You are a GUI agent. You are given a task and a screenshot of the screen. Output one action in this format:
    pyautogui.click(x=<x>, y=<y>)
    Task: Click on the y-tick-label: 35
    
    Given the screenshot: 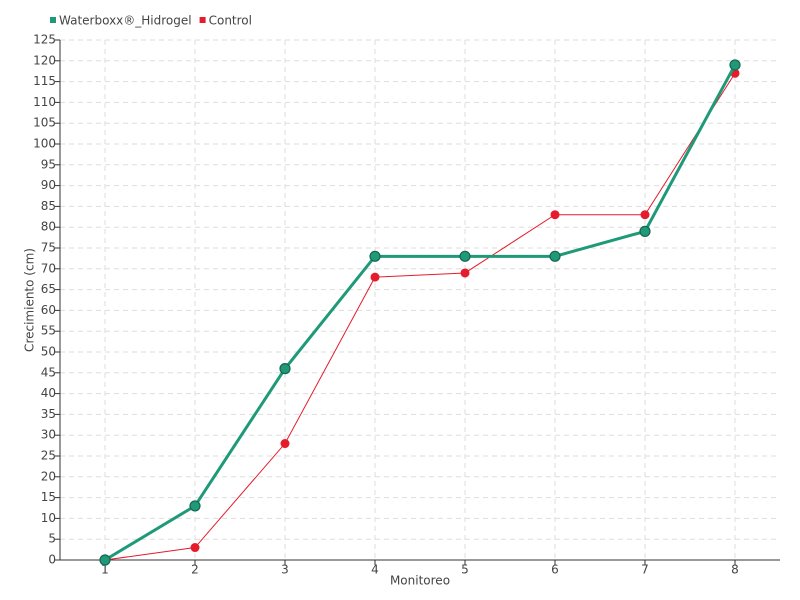 What is the action you would take?
    pyautogui.click(x=48, y=414)
    